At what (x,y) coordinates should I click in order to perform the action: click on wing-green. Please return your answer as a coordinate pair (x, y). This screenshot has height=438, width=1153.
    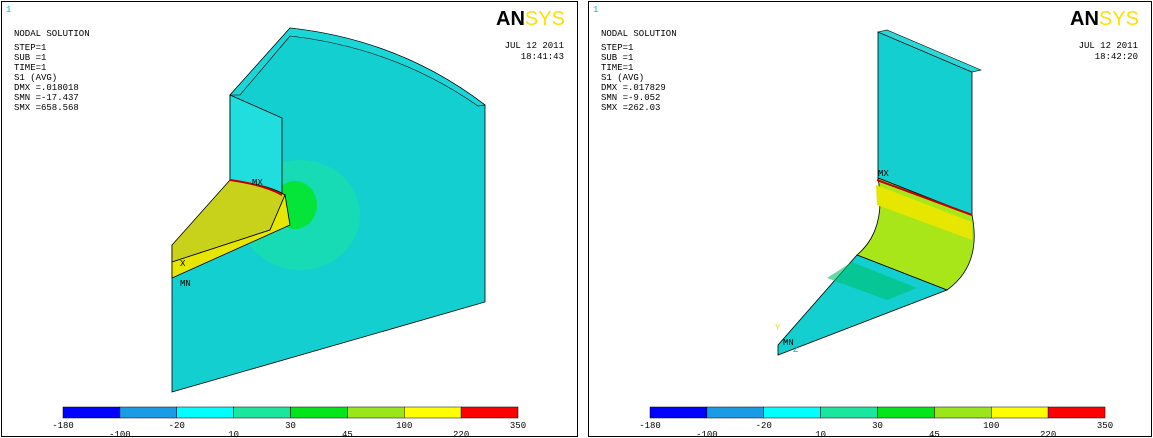
    Looking at the image, I should click on (872, 281).